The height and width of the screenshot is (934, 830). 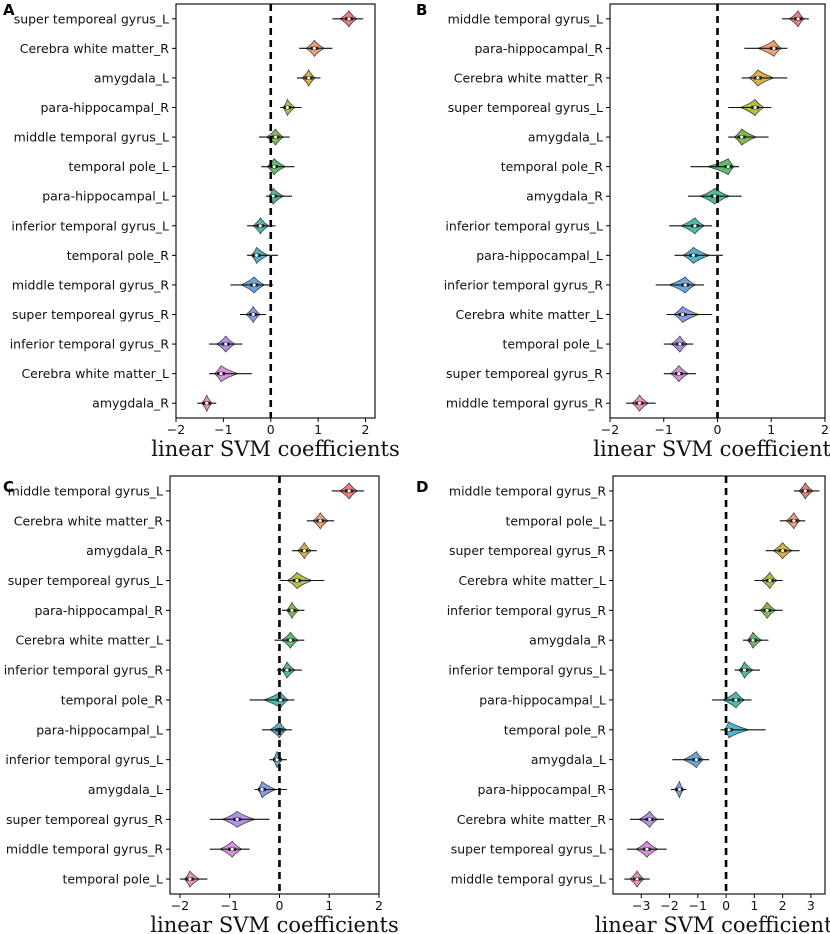 I want to click on x-tick-label: 0, so click(x=279, y=905).